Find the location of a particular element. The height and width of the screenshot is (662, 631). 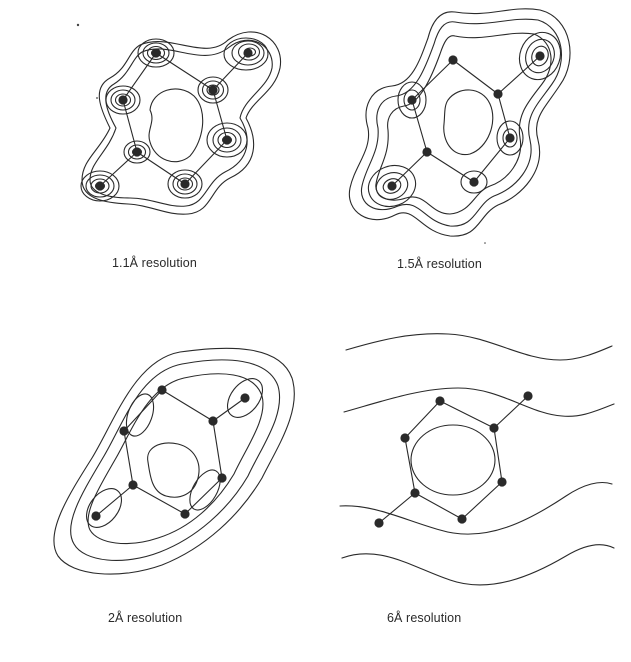

panel-4-atoms is located at coordinates (453, 459).